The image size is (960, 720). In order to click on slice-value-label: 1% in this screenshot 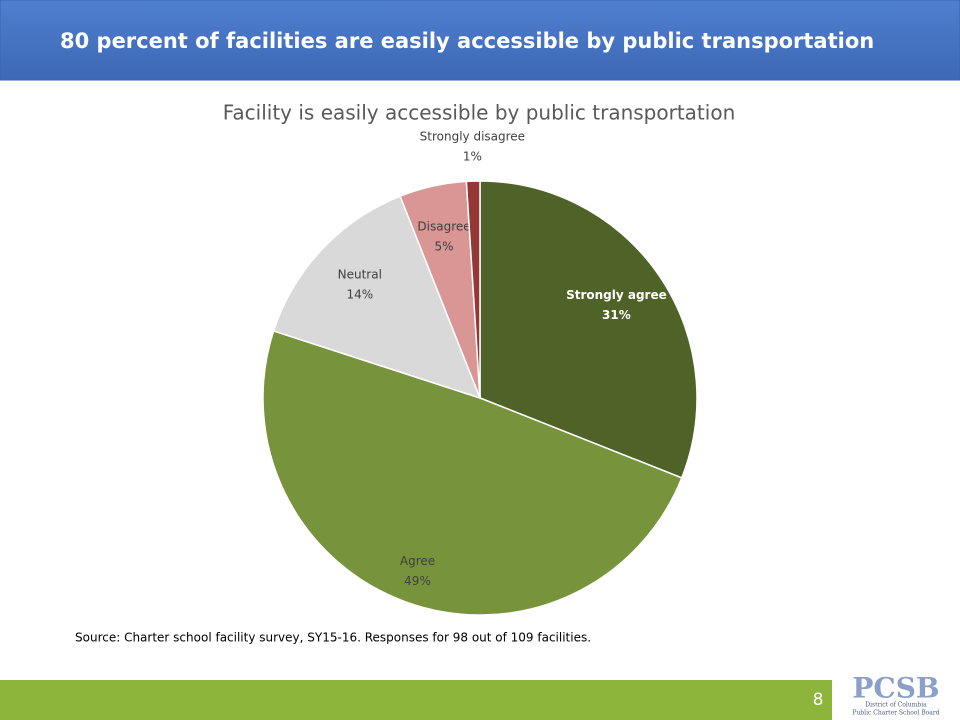, I will do `click(472, 157)`.